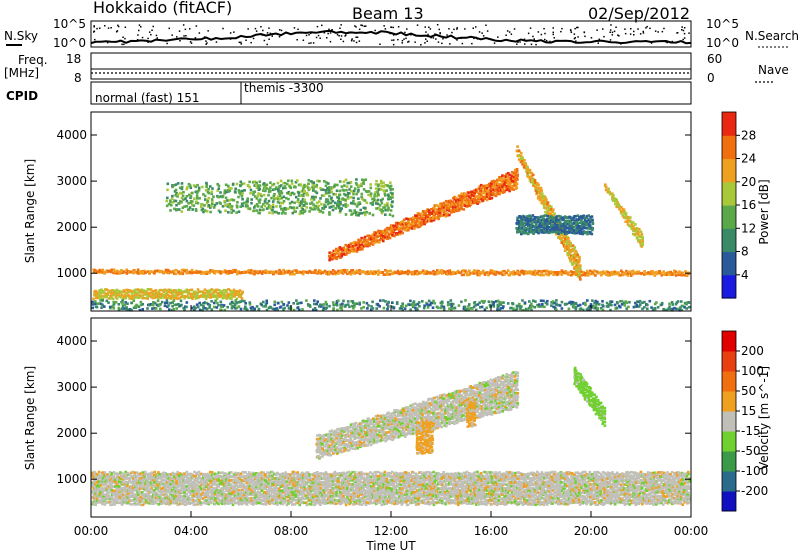  Describe the element at coordinates (162, 8) in the screenshot. I see `station-title: Hokkaido (fitACF)` at that location.